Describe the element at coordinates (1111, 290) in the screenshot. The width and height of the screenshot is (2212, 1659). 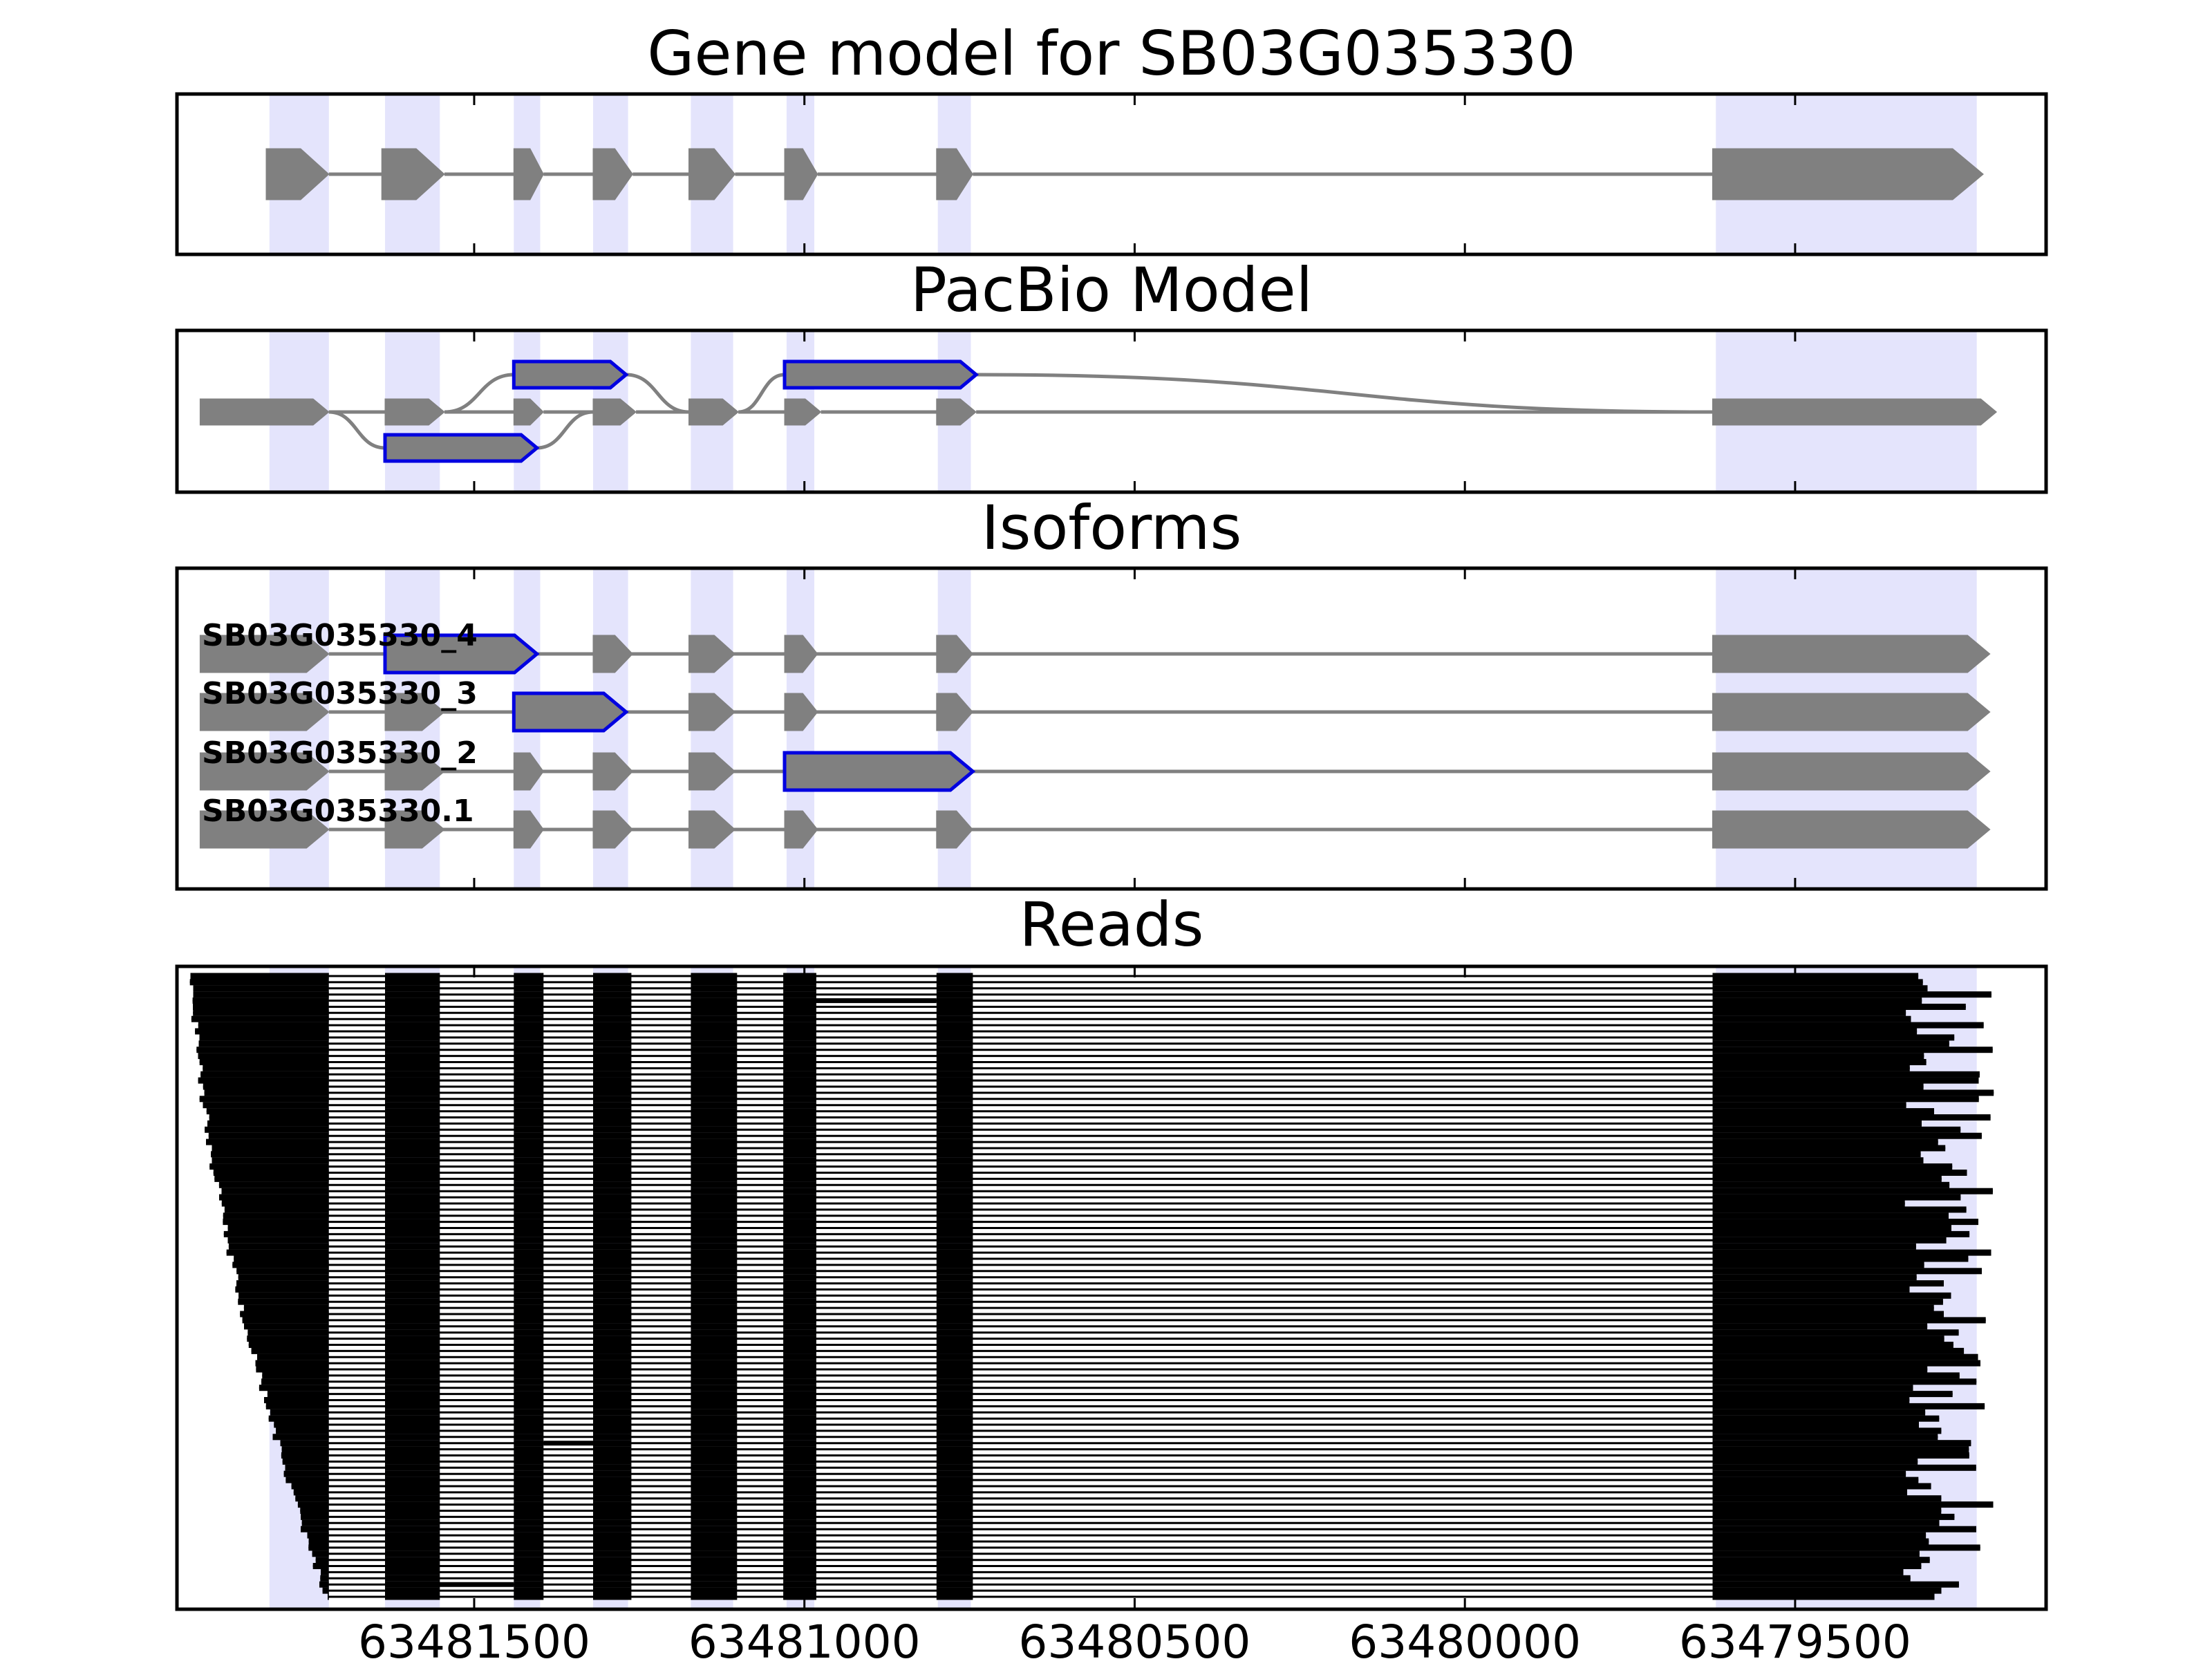
I see `panel-title-1: PacBio Model` at that location.